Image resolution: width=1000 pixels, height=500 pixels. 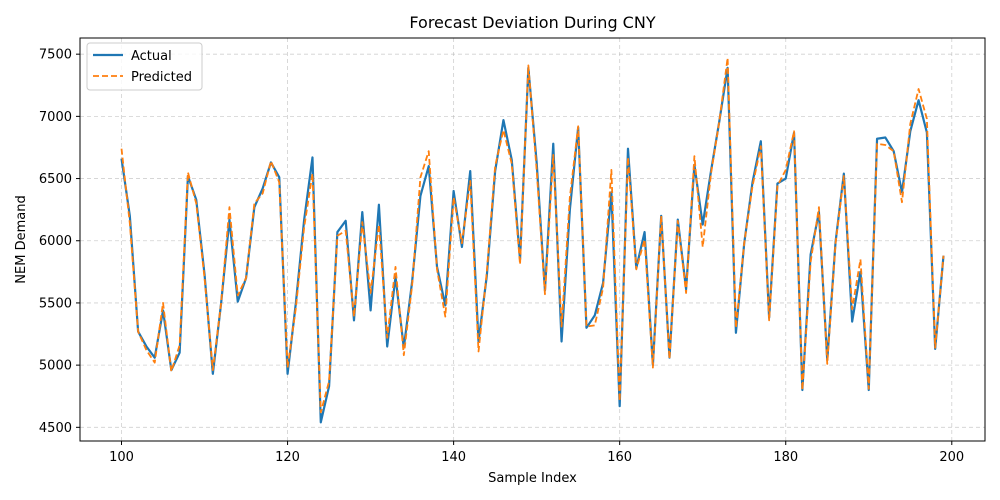 I want to click on y-tick-label: 6500, so click(x=55, y=179).